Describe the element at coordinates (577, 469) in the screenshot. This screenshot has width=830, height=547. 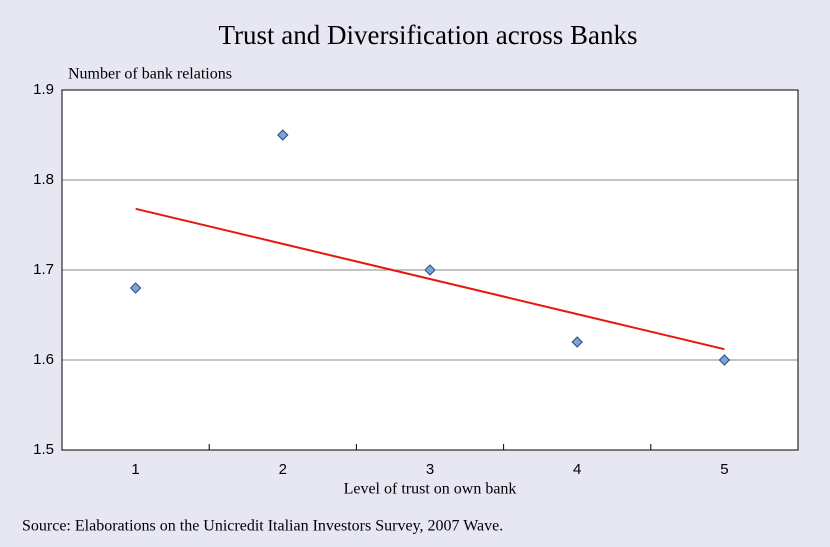
I see `x-tick-label: 4` at that location.